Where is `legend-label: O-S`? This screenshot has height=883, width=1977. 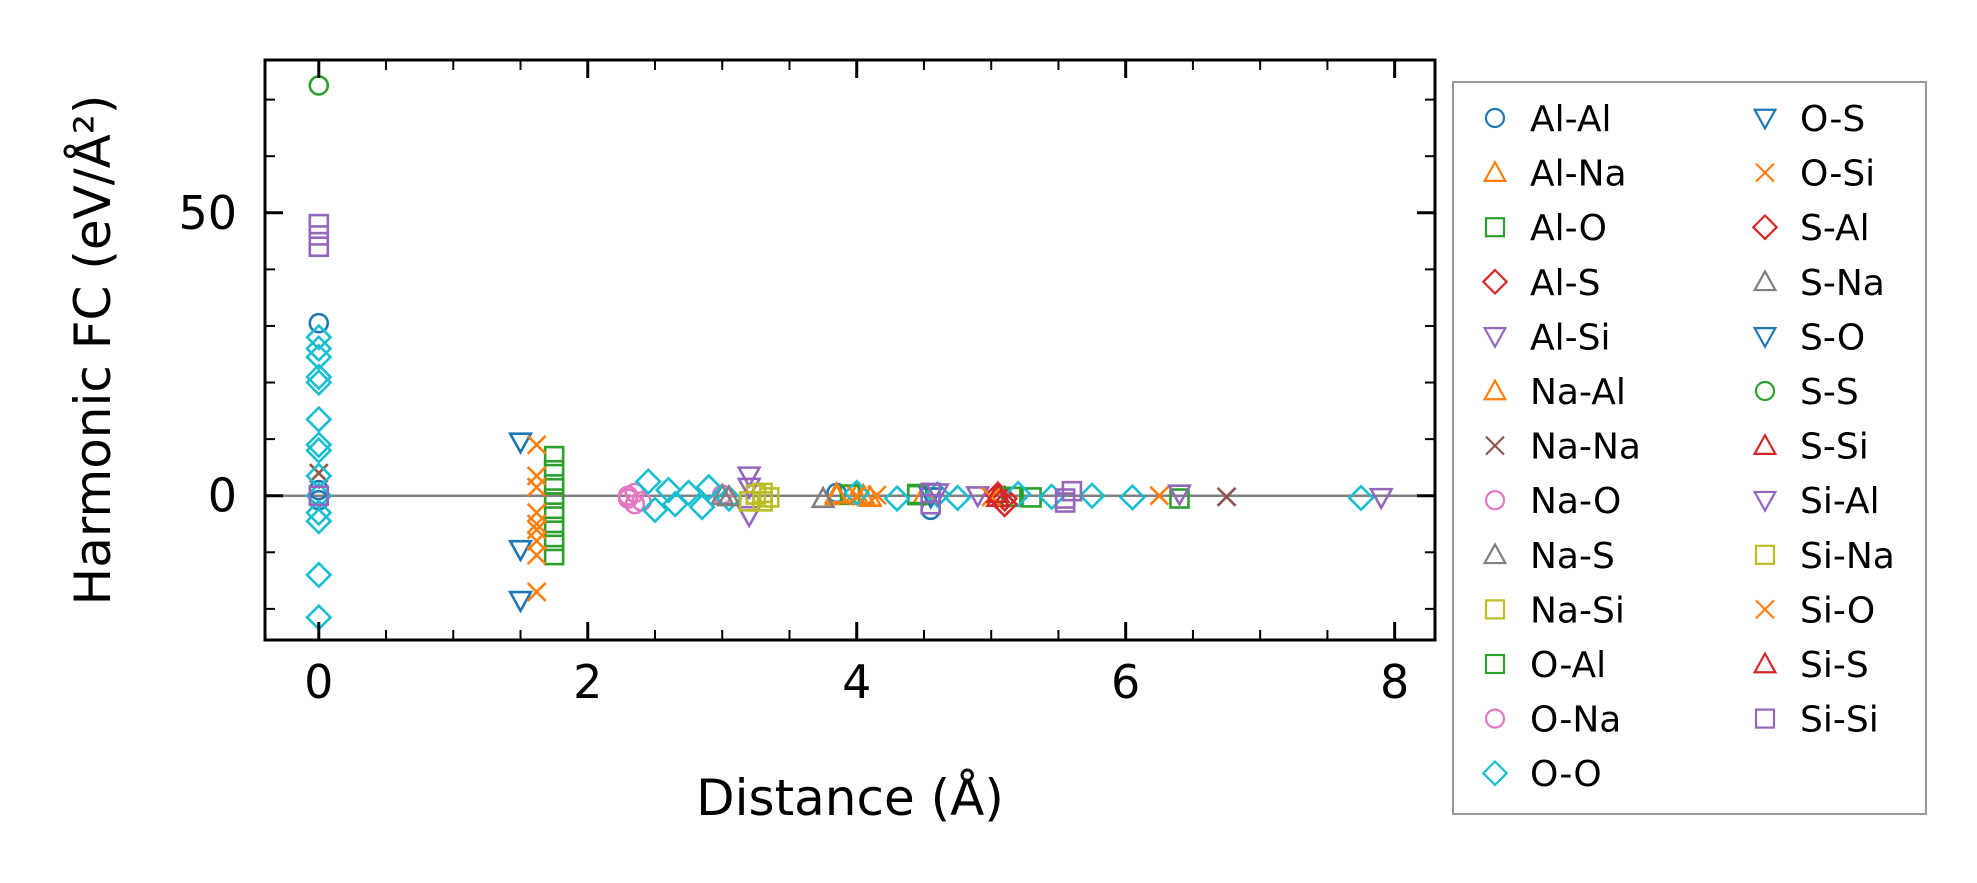
legend-label: O-S is located at coordinates (1832, 119).